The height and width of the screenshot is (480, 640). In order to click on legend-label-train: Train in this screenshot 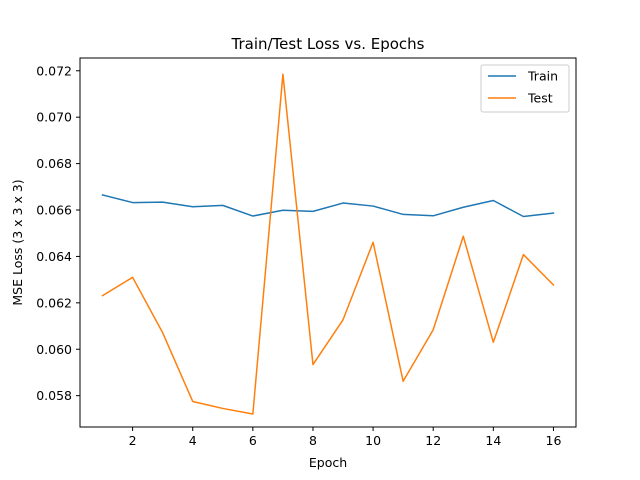, I will do `click(542, 76)`.